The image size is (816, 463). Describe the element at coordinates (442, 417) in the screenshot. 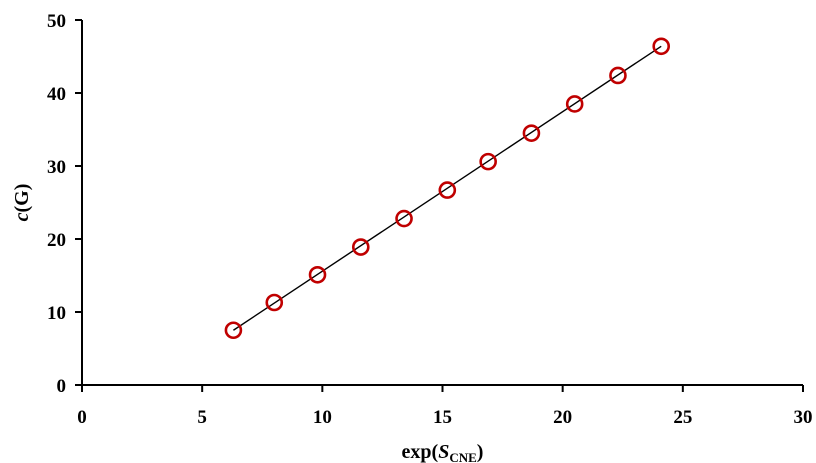

I see `x-tick-label: 15` at that location.